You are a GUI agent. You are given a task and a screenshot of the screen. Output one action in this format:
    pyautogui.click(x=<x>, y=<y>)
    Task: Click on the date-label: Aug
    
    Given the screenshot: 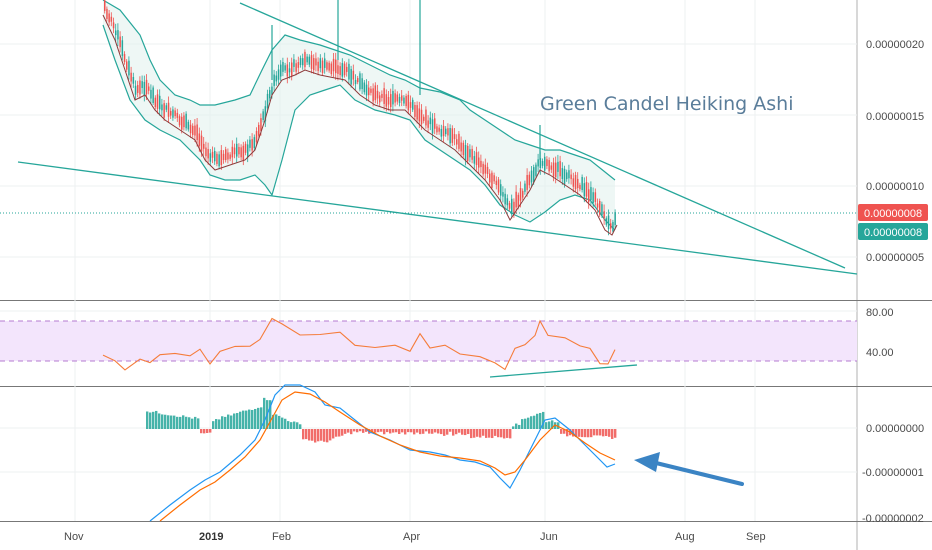 What is the action you would take?
    pyautogui.click(x=685, y=537)
    